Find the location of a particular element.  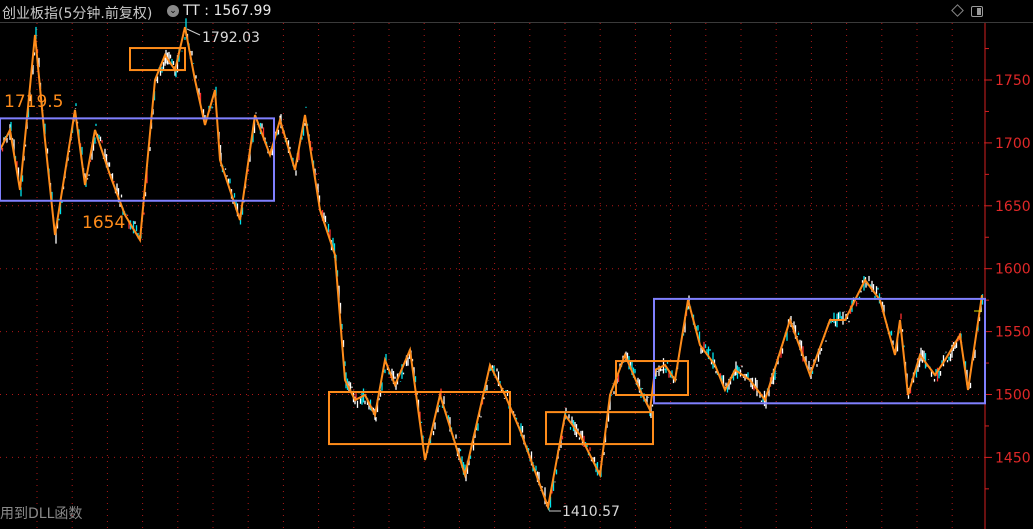

range-bottom-label: 1654 is located at coordinates (103, 223).